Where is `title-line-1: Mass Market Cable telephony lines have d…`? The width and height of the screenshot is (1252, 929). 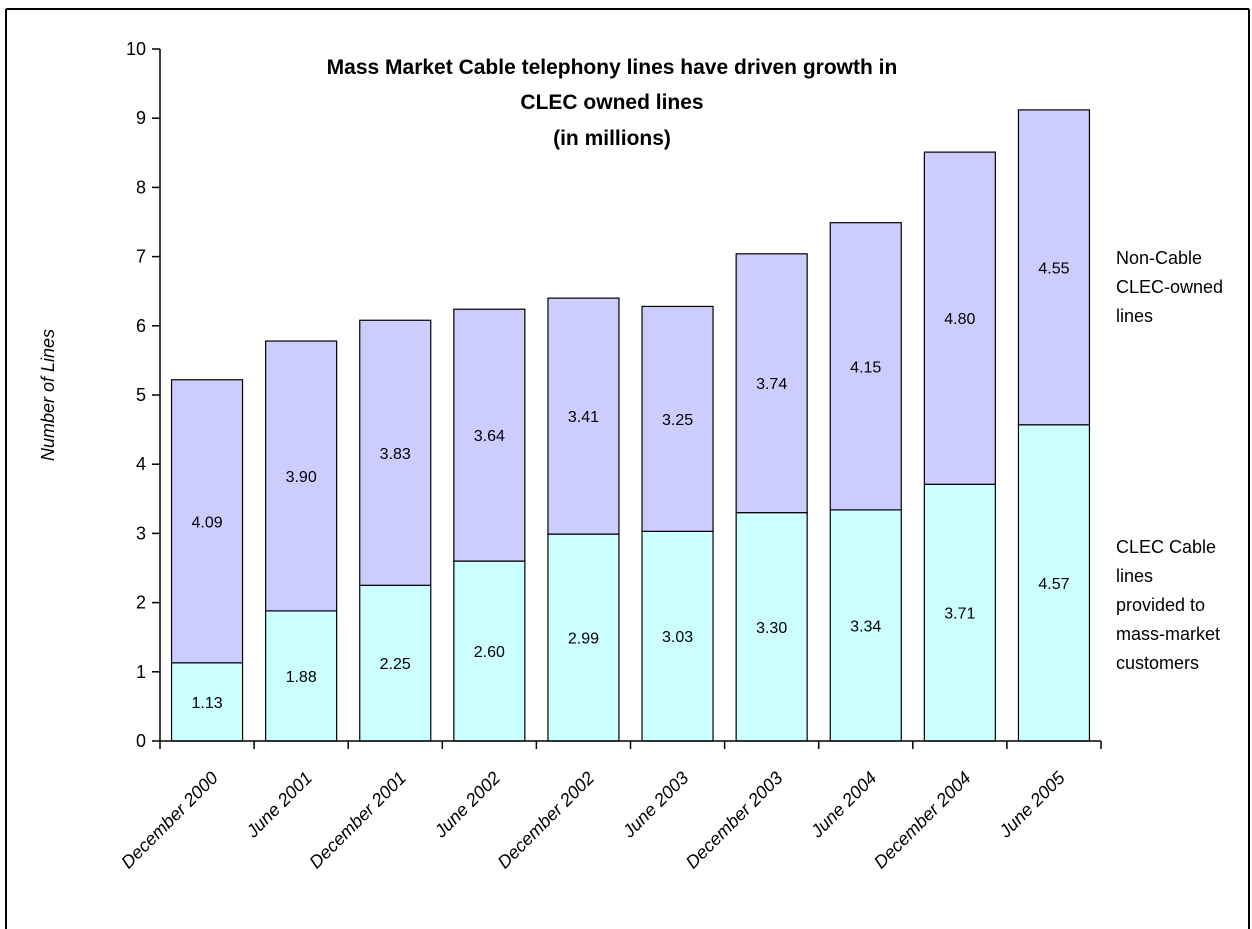
title-line-1: Mass Market Cable telephony lines have d… is located at coordinates (612, 67).